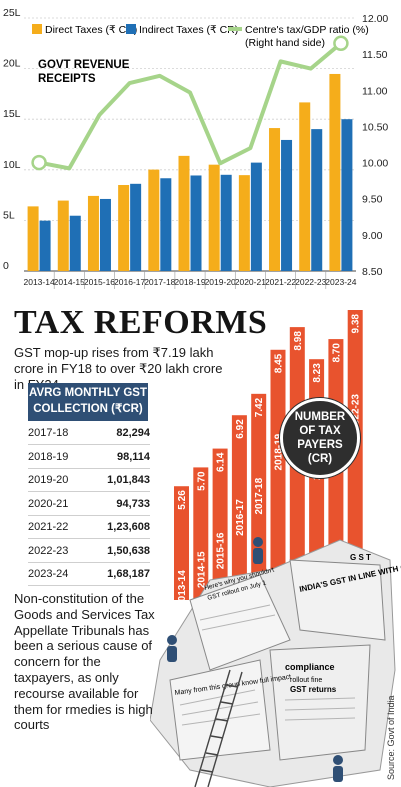 This screenshot has height=787, width=401. I want to click on taxpayer-value-label: 9.38, so click(356, 324).